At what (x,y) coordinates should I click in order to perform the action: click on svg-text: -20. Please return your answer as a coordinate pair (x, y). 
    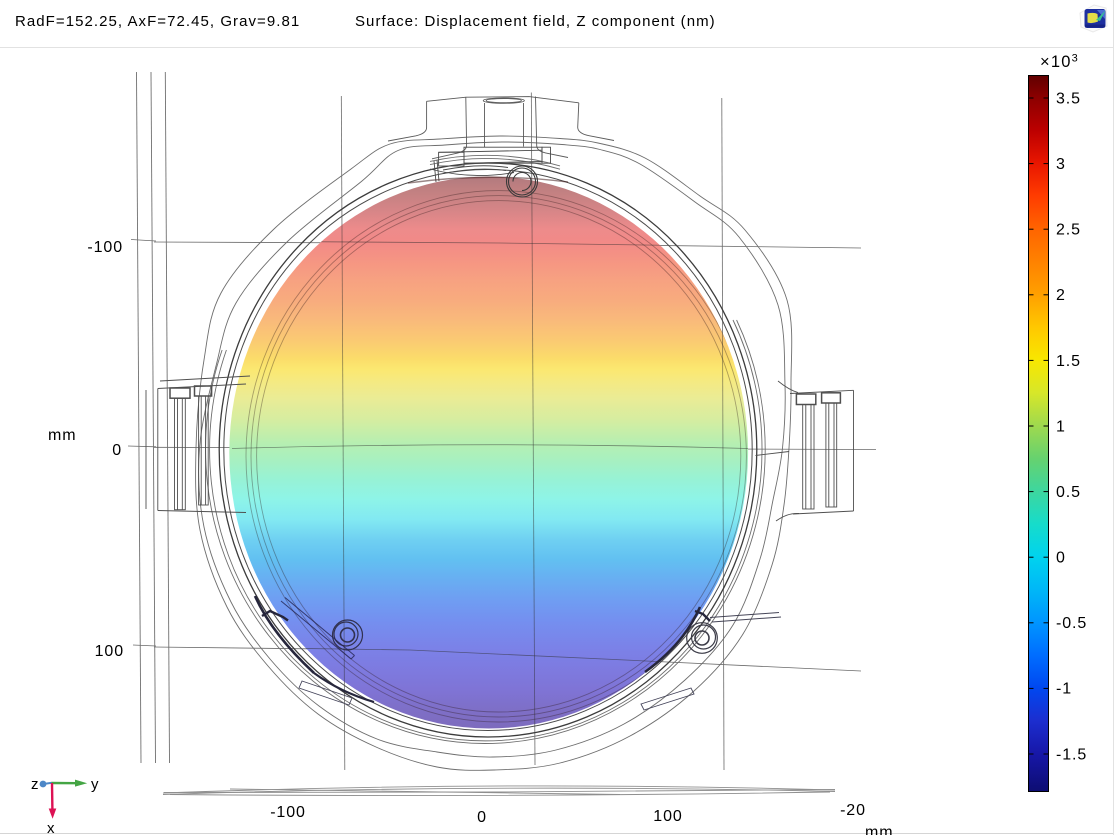
    Looking at the image, I should click on (853, 810).